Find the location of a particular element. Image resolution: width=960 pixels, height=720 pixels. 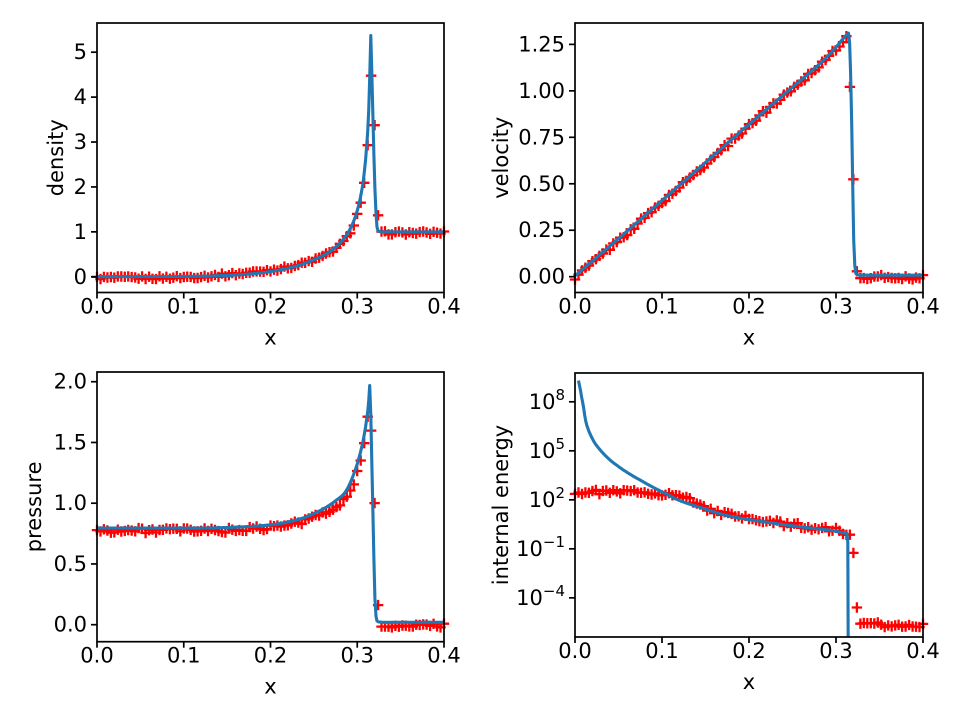

y-tick-label: 10⁻⁴ is located at coordinates (540, 596).